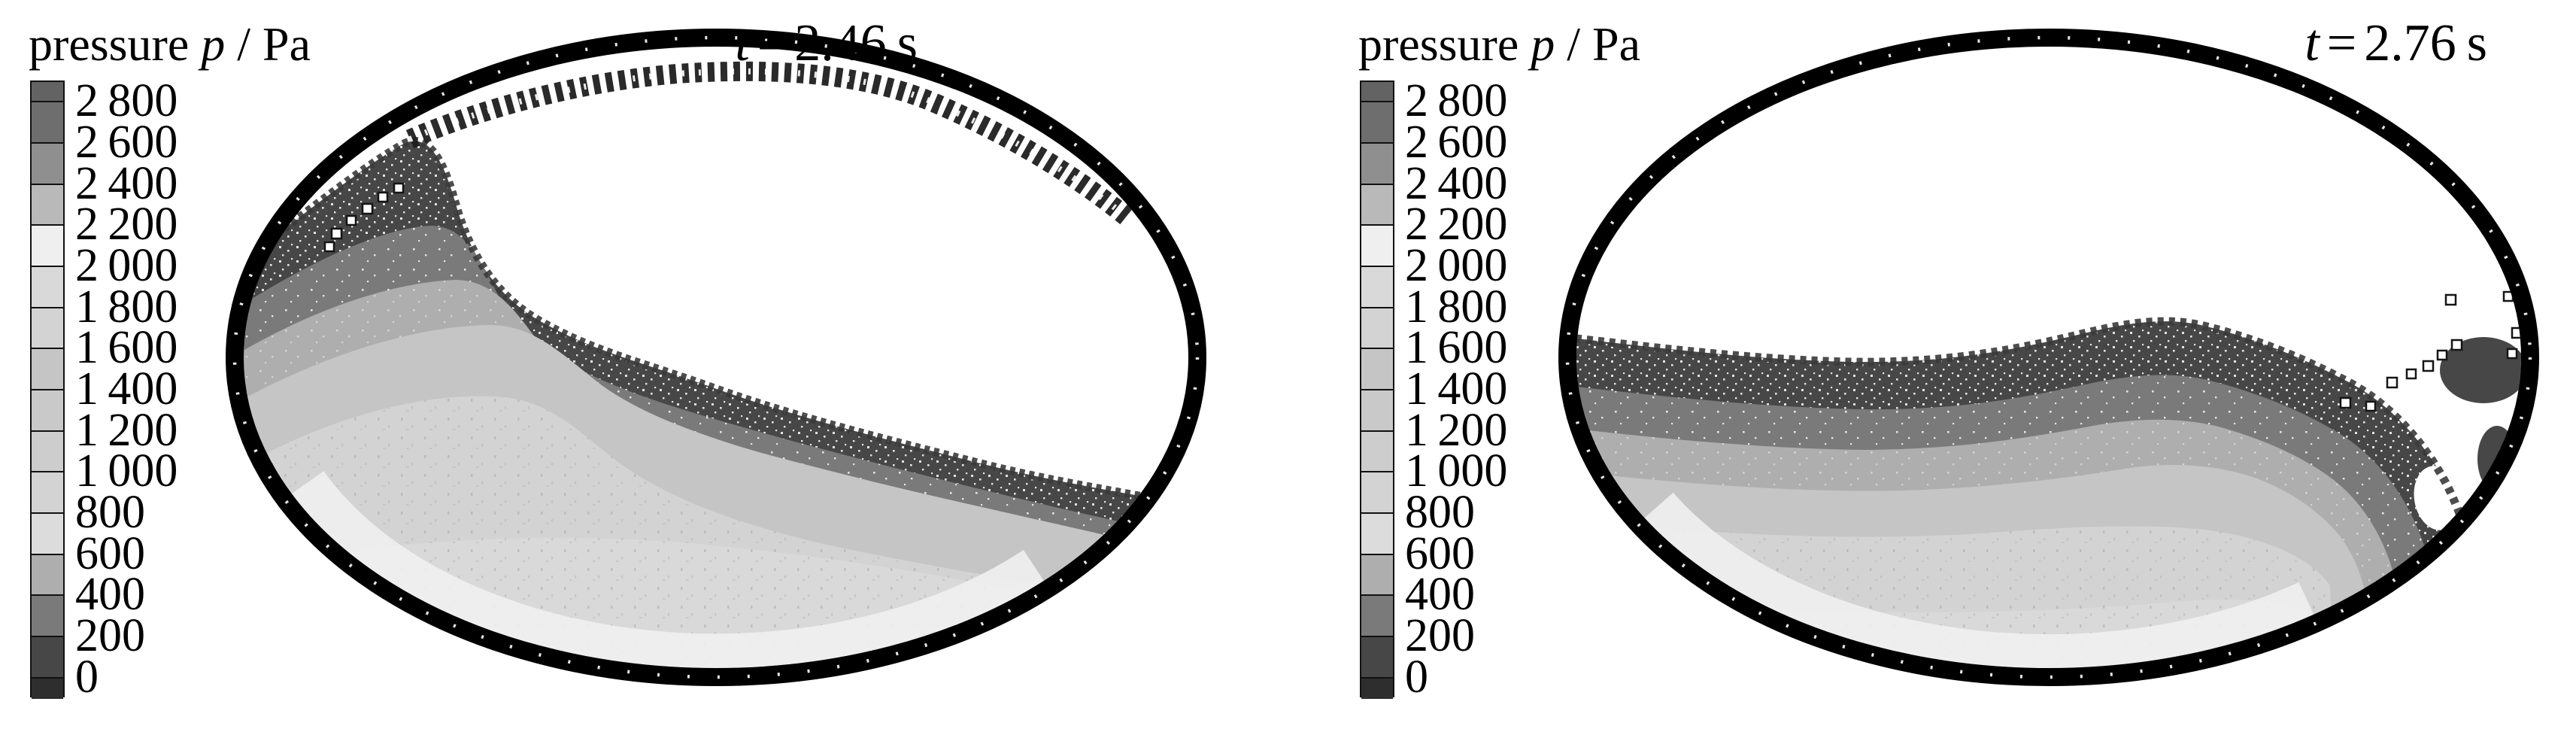 The width and height of the screenshot is (2576, 732). What do you see at coordinates (2032, 471) in the screenshot?
I see `free-surface-edge` at bounding box center [2032, 471].